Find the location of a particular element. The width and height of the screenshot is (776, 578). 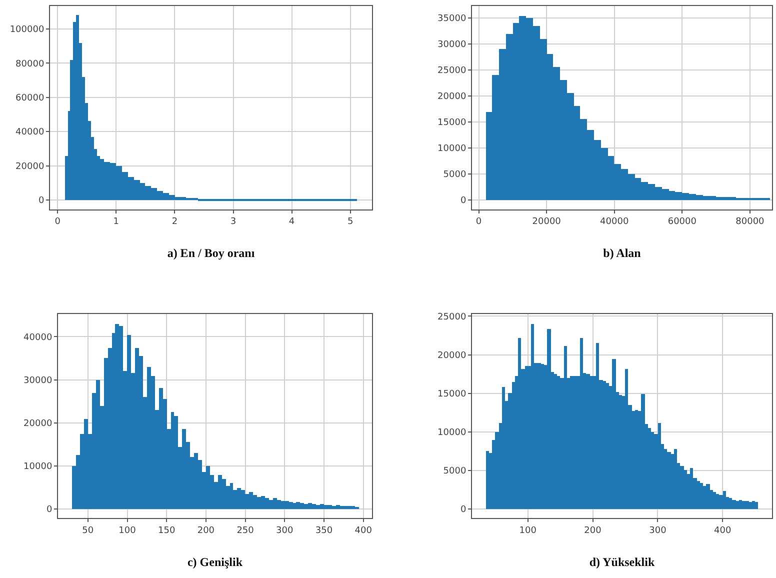

x-tick-label: 150 is located at coordinates (167, 531).